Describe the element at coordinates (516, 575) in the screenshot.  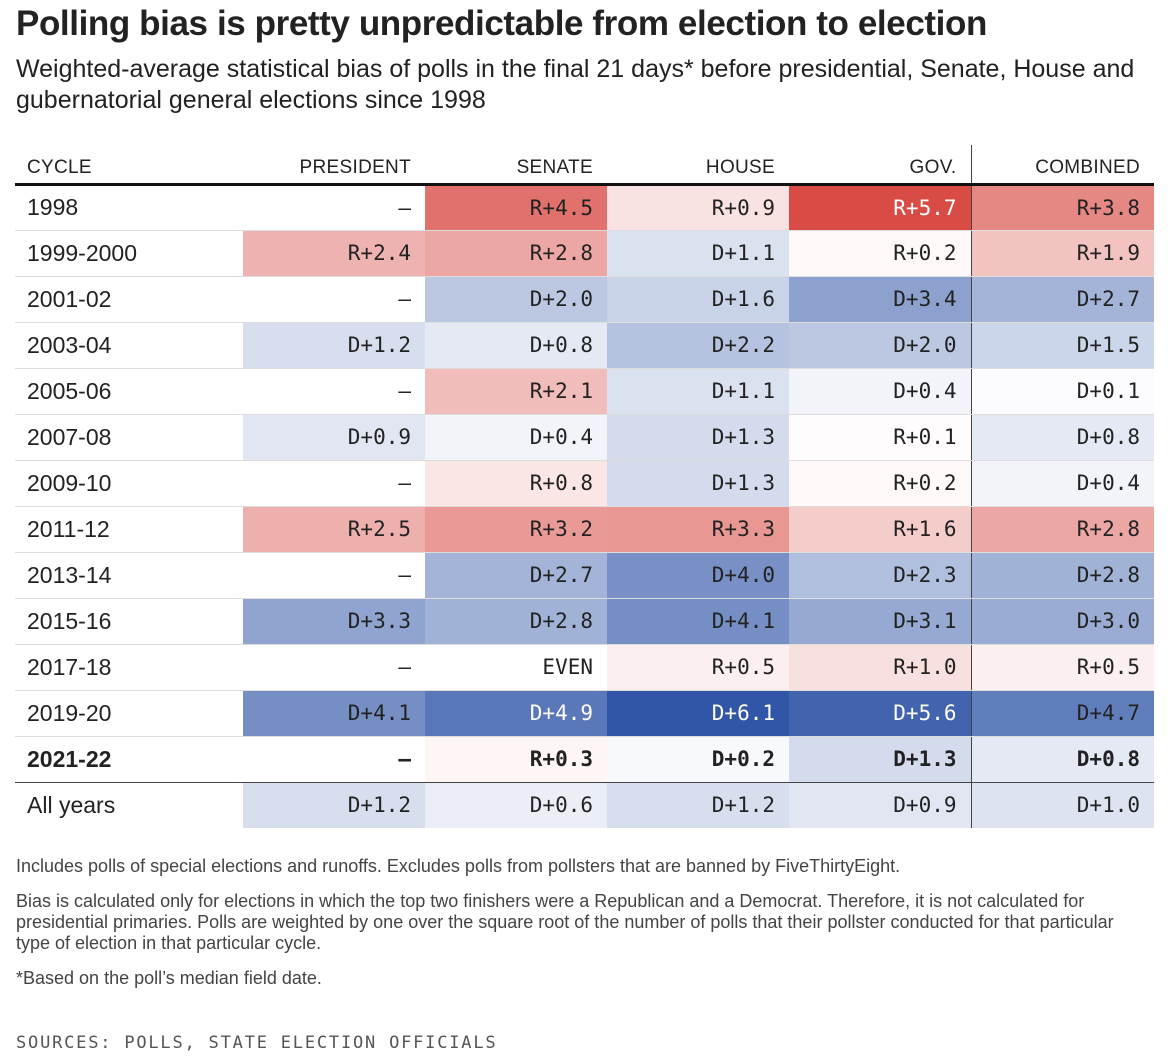
I see `bias-cell-senate: D+2.7` at that location.